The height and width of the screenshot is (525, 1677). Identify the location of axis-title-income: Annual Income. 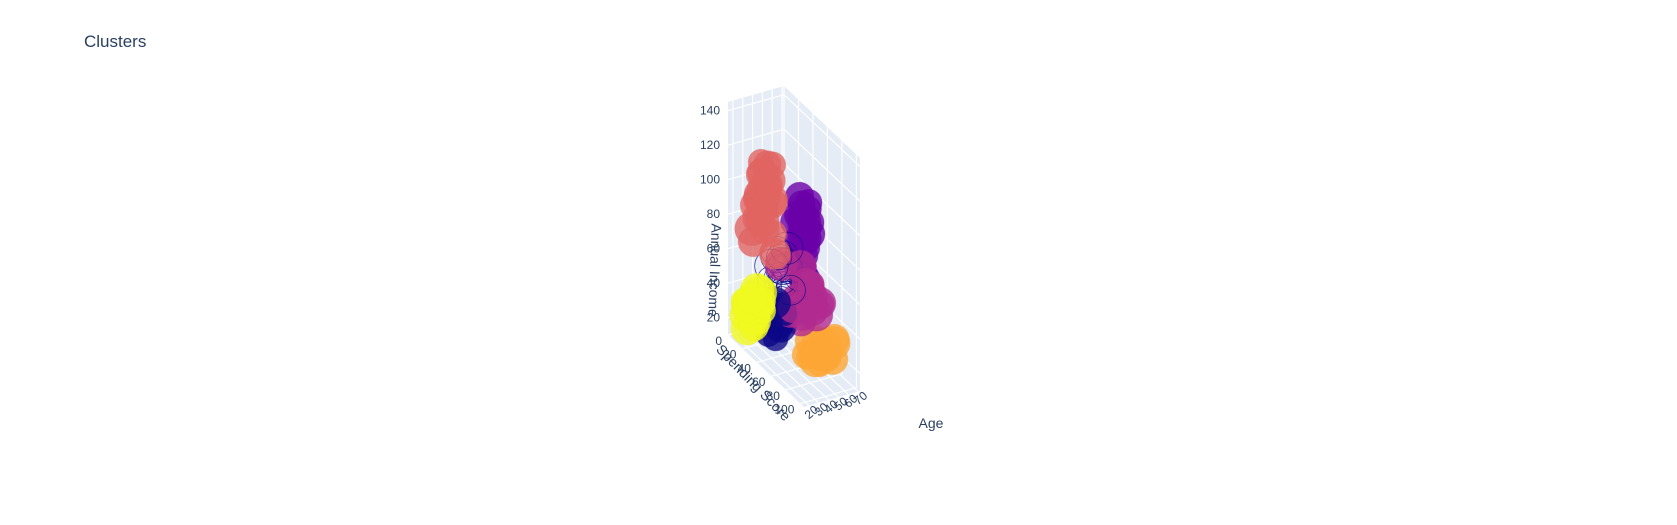
(714, 270).